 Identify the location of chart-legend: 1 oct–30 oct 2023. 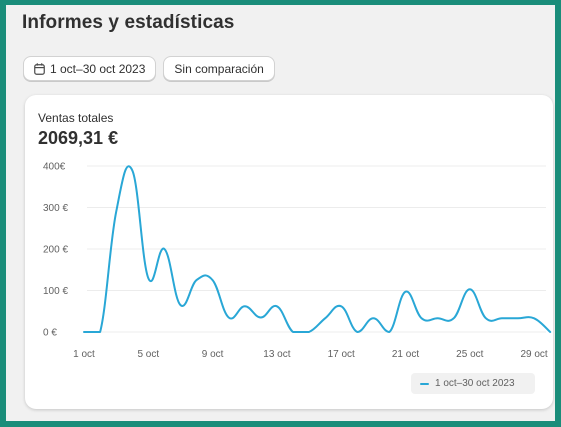
(473, 383).